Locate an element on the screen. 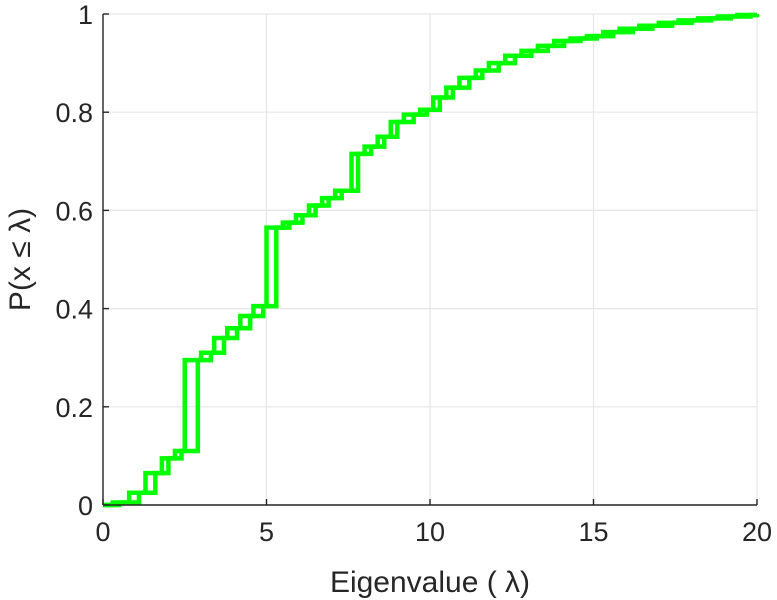 Image resolution: width=777 pixels, height=600 pixels. x-tick-label: 10 is located at coordinates (430, 532).